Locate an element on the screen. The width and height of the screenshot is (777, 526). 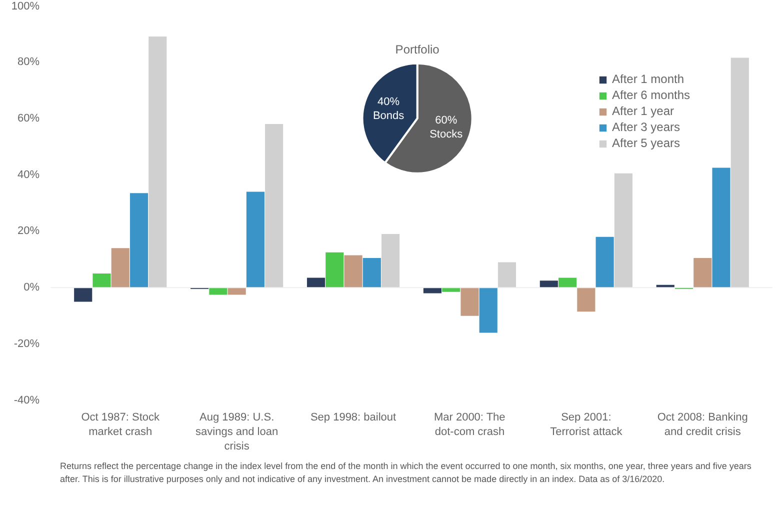
x-tick-label: Sep 2001: Terrorist attack is located at coordinates (586, 425).